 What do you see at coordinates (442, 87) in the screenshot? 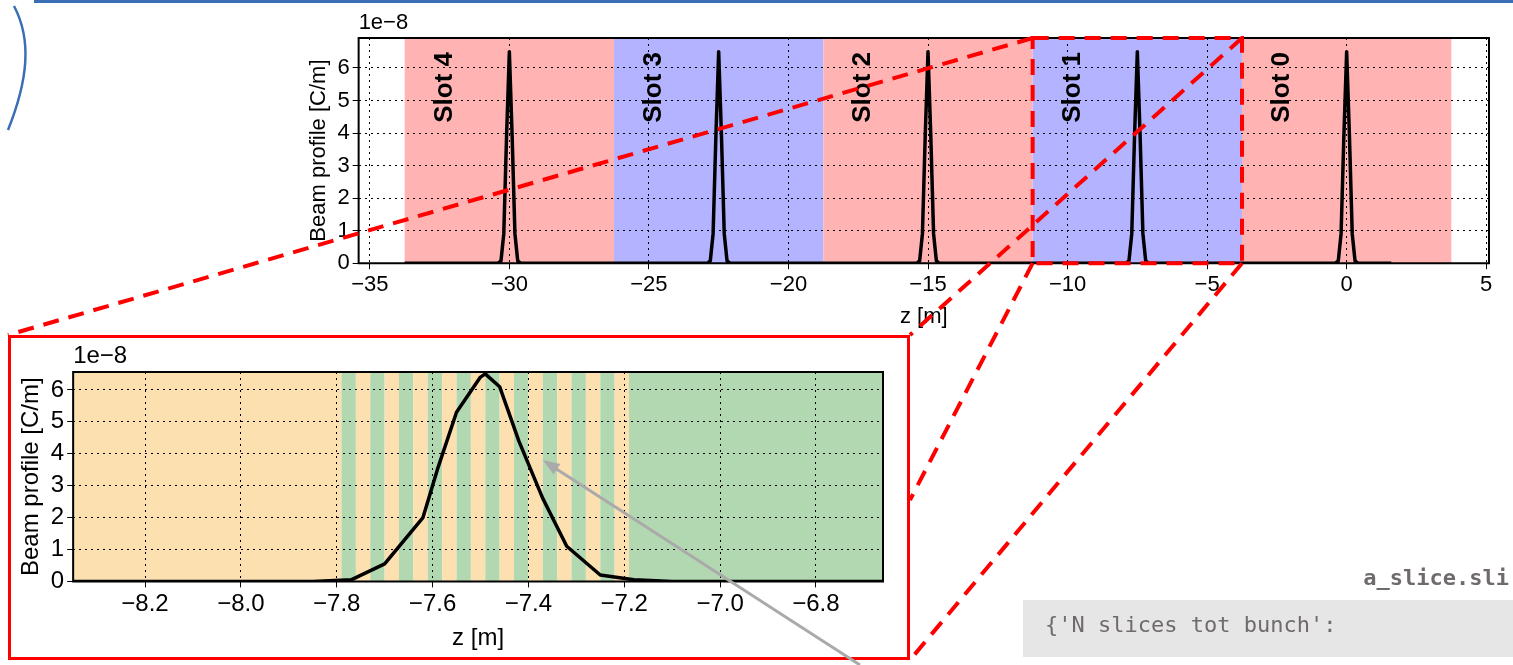
I see `band-label: Slot 4` at bounding box center [442, 87].